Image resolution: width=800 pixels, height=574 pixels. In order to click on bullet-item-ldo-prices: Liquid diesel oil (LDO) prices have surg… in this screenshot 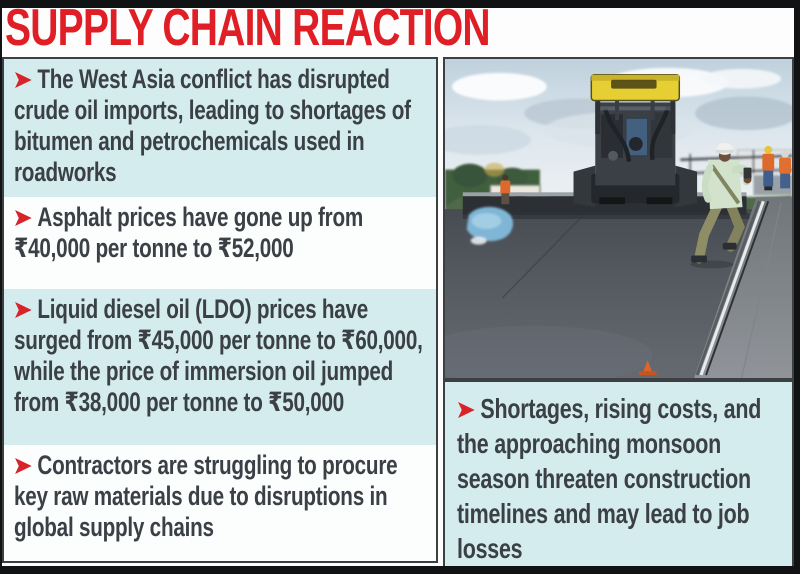, I will do `click(220, 367)`.